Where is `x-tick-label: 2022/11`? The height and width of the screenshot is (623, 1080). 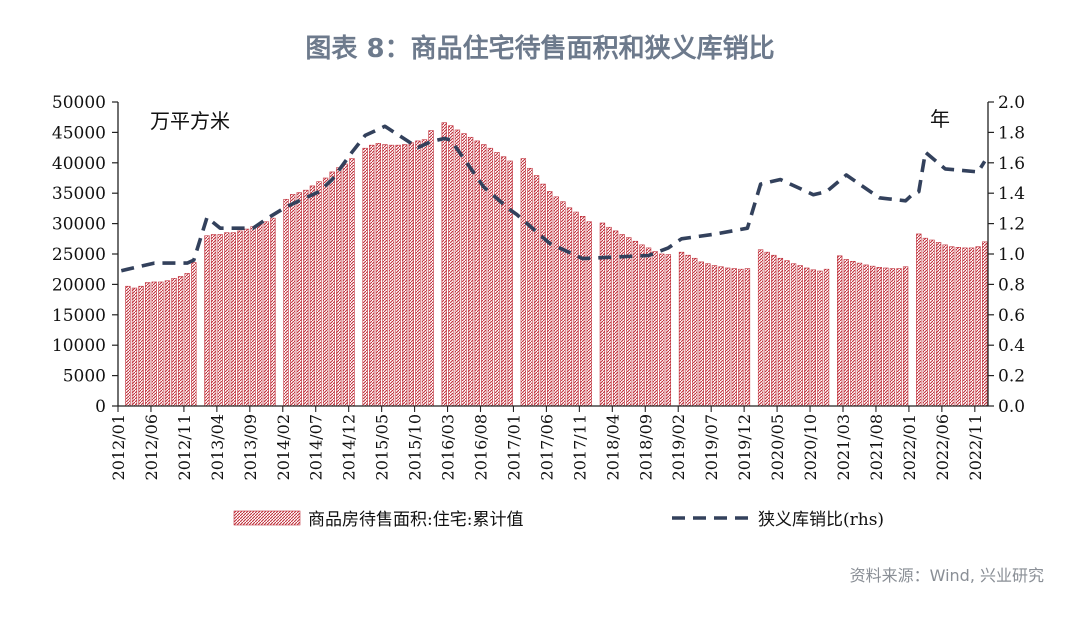 x-tick-label: 2022/11 is located at coordinates (975, 447).